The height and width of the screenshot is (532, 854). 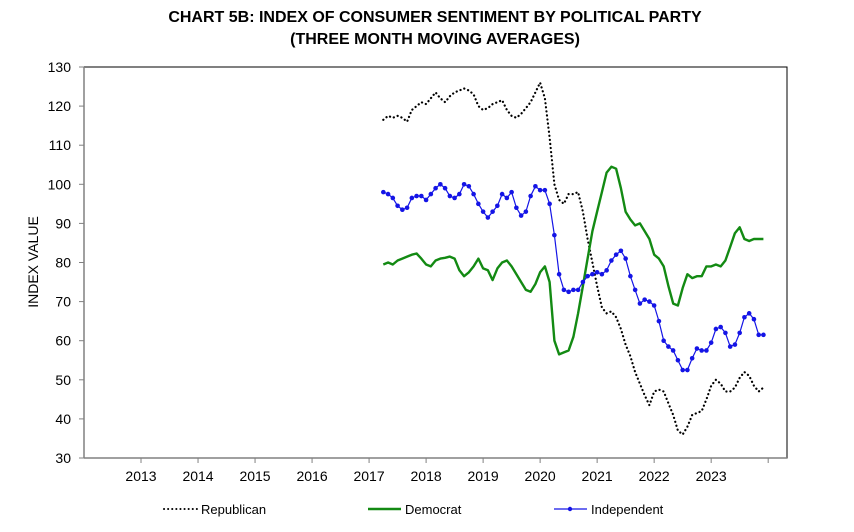 I want to click on y-tick-label: 130, so click(x=60, y=67).